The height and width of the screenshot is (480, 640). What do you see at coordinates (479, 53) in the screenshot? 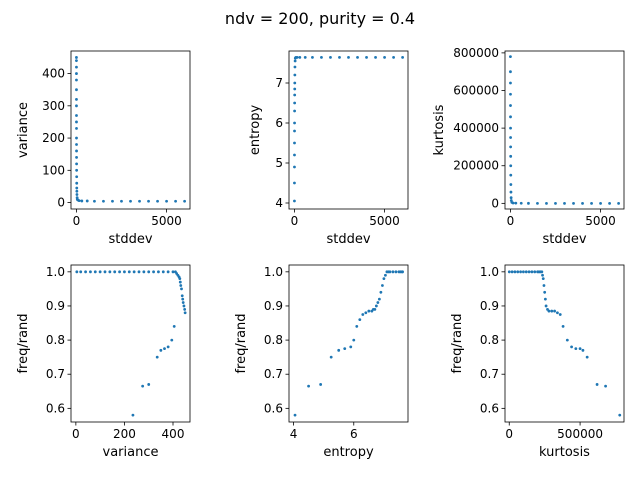
I see `y-tick: 800000` at bounding box center [479, 53].